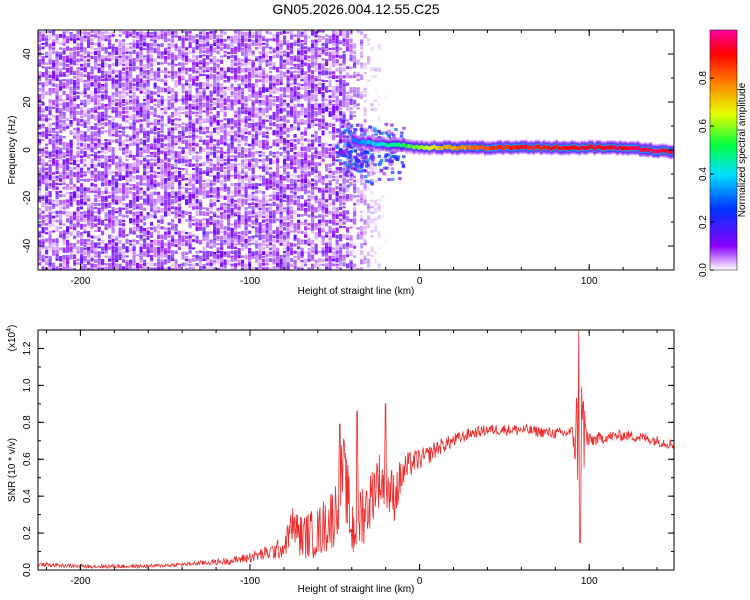  What do you see at coordinates (356, 9) in the screenshot?
I see `chart-title: GN05.2026.004.12.55.C25` at bounding box center [356, 9].